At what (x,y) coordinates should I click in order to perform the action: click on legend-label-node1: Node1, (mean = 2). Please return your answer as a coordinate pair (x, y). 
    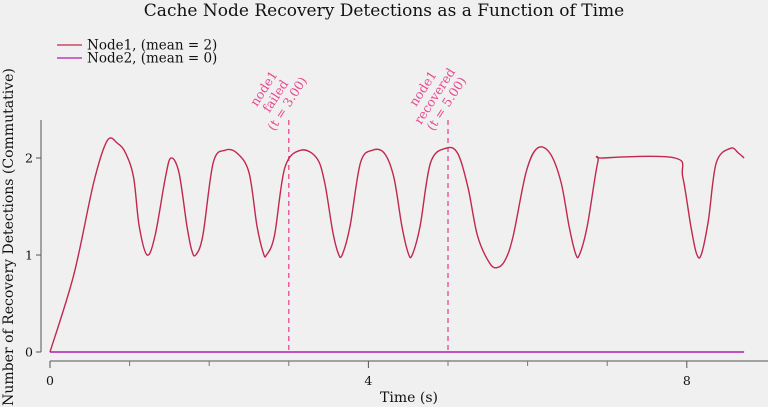
    Looking at the image, I should click on (152, 46).